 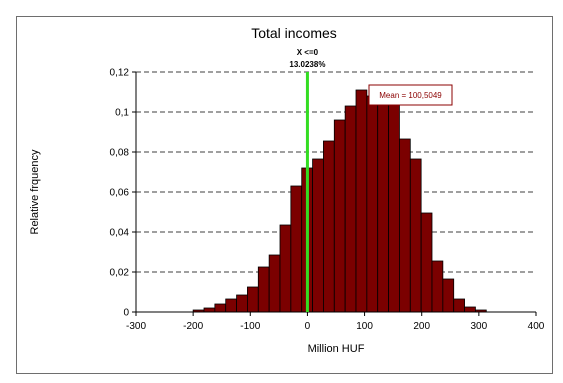 I want to click on marker-label-percent: 13.0238%, so click(x=307, y=64).